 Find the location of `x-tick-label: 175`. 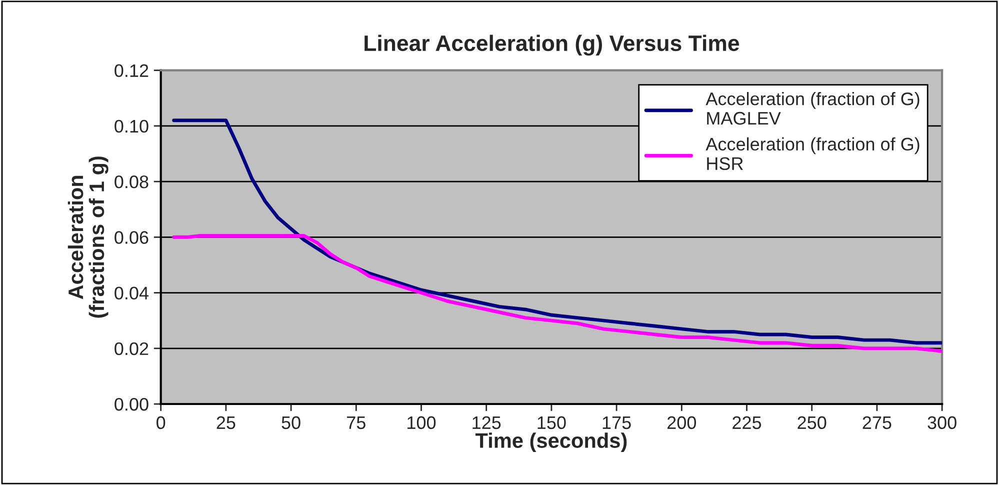

x-tick-label: 175 is located at coordinates (616, 423).